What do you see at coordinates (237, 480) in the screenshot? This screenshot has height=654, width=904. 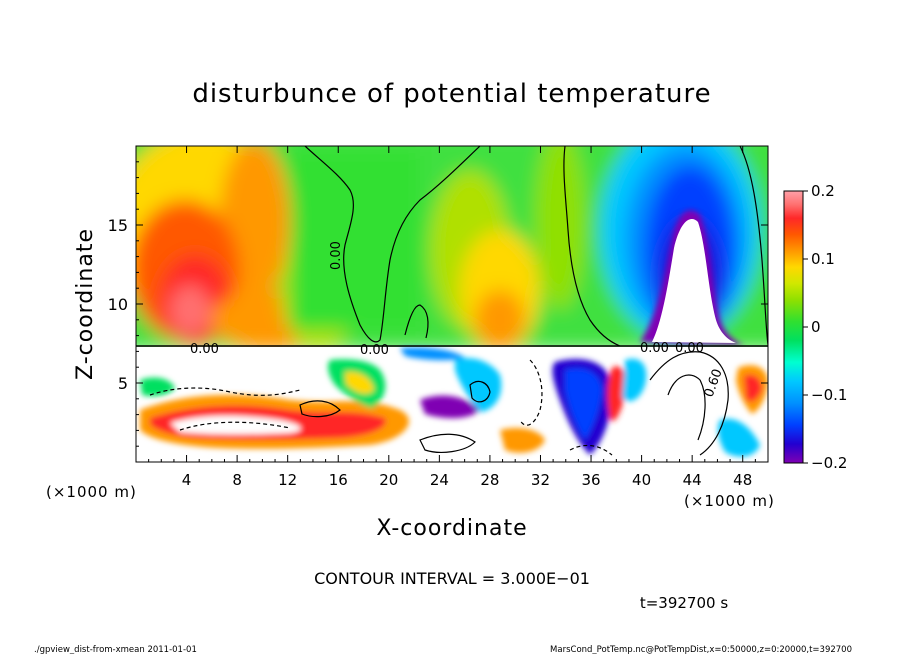 I see `x-tick-label: 8` at bounding box center [237, 480].